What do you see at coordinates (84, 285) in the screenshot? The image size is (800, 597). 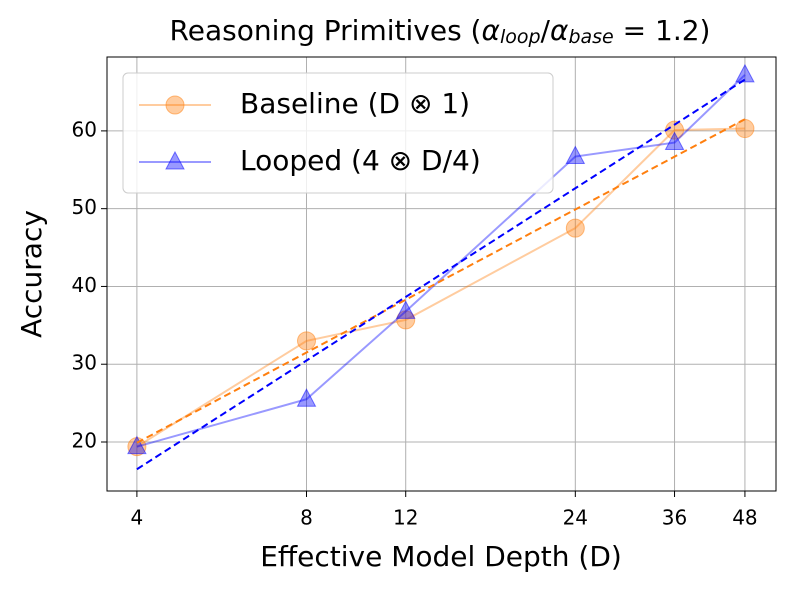 I see `y-tick-label: 40` at bounding box center [84, 285].